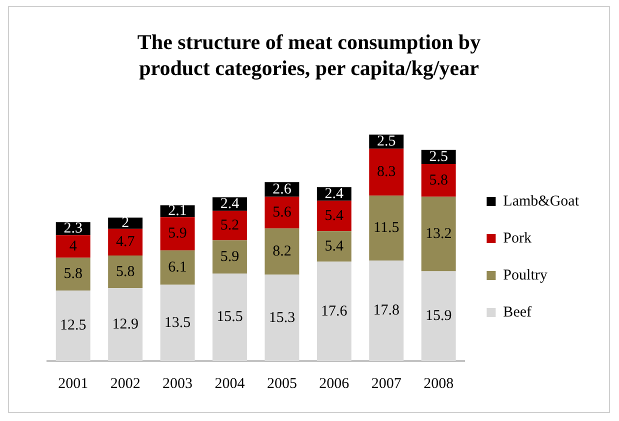 The image size is (619, 421). I want to click on legend-label: Poultry, so click(525, 275).